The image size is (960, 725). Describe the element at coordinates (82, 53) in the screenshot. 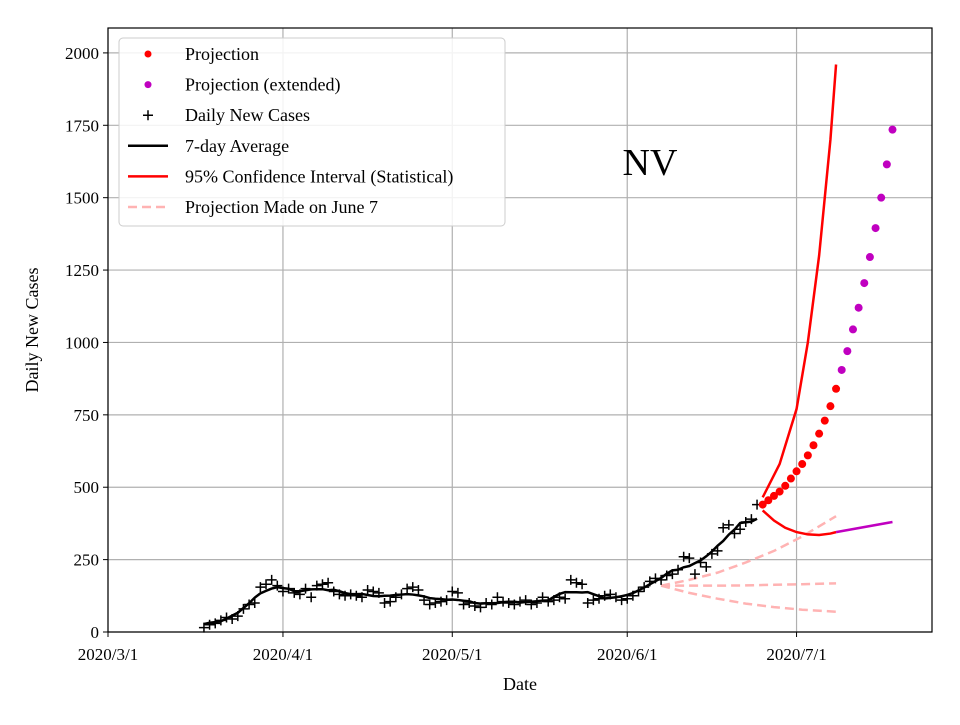

I see `y-tick-label: 2000` at that location.